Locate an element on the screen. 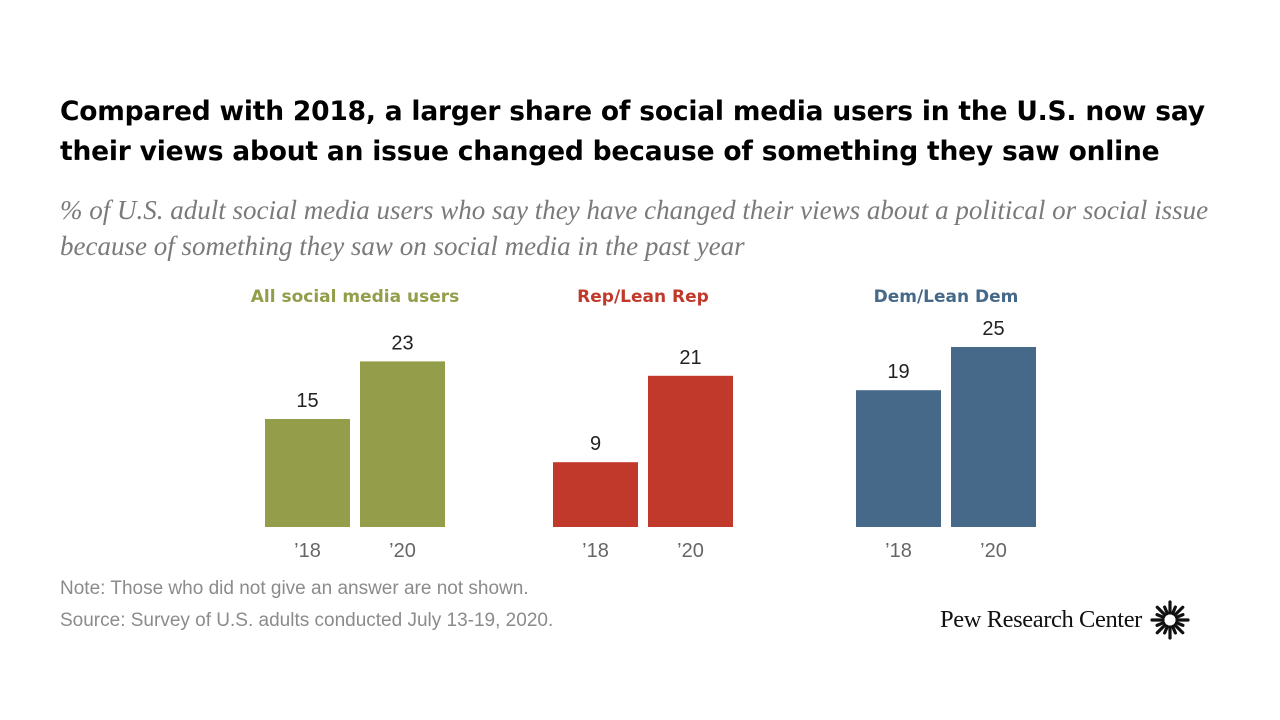 The image size is (1280, 720). data-label: 19 is located at coordinates (898, 372).